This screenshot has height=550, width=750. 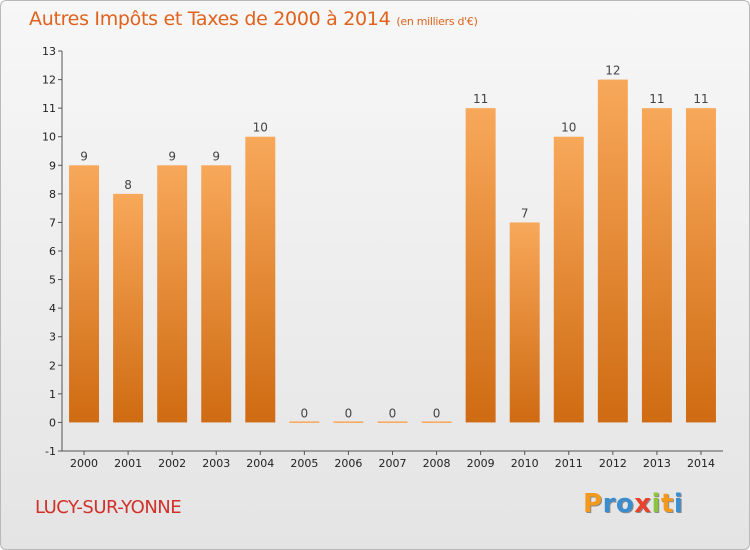 I want to click on value-label-2003: 9, so click(x=216, y=156).